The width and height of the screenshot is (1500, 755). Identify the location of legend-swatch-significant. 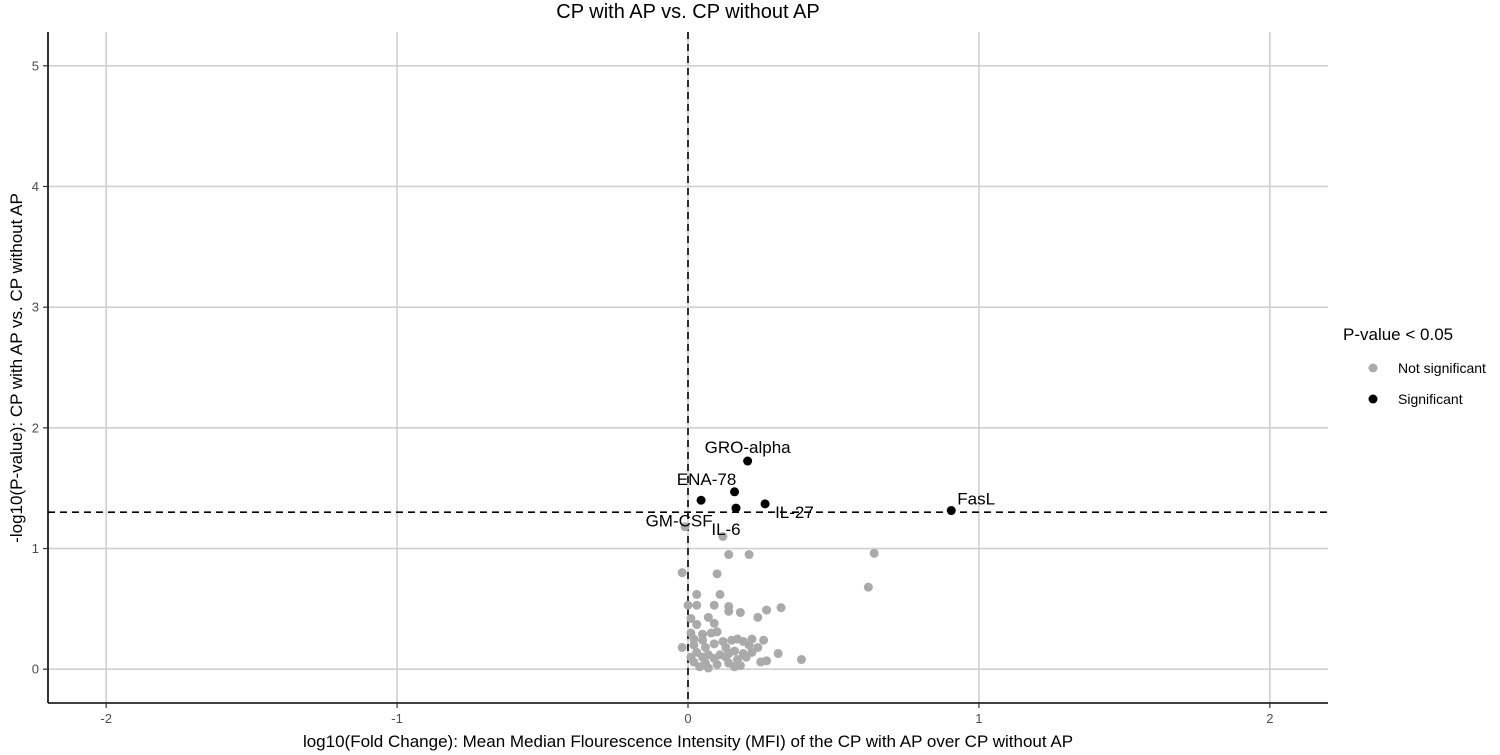
(1373, 399).